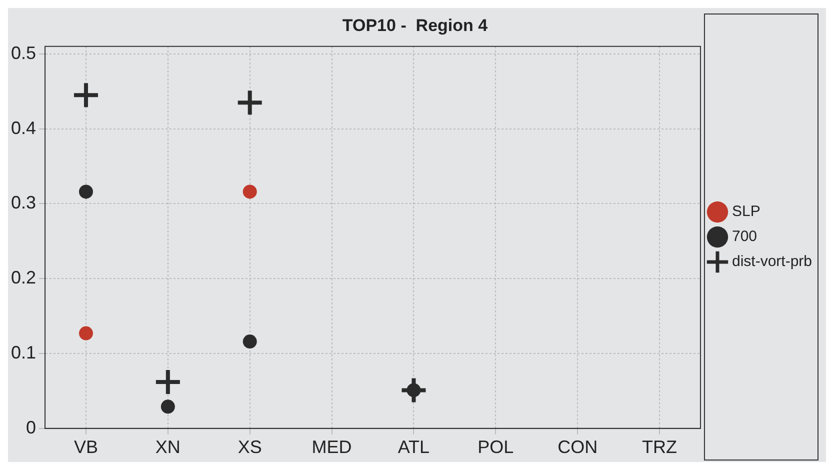  I want to click on chart-title: TOP10 - Region 4, so click(415, 25).